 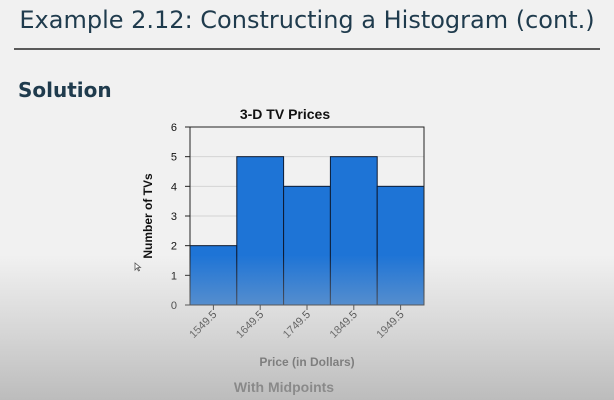 What do you see at coordinates (307, 49) in the screenshot?
I see `title-divider` at bounding box center [307, 49].